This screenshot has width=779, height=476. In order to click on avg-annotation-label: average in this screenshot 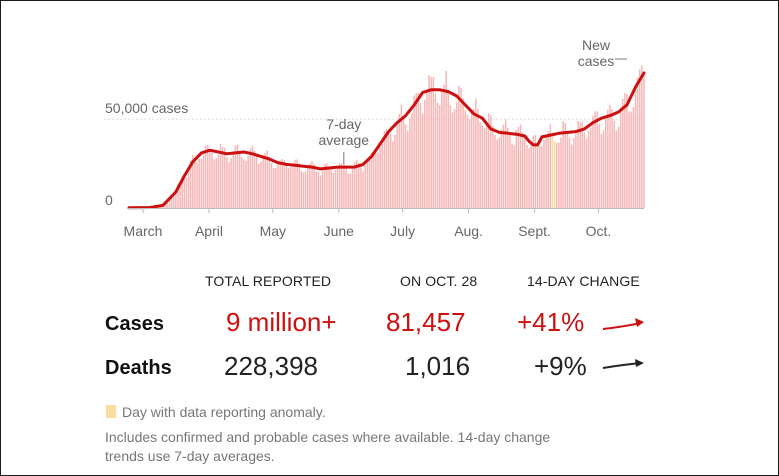, I will do `click(344, 140)`.